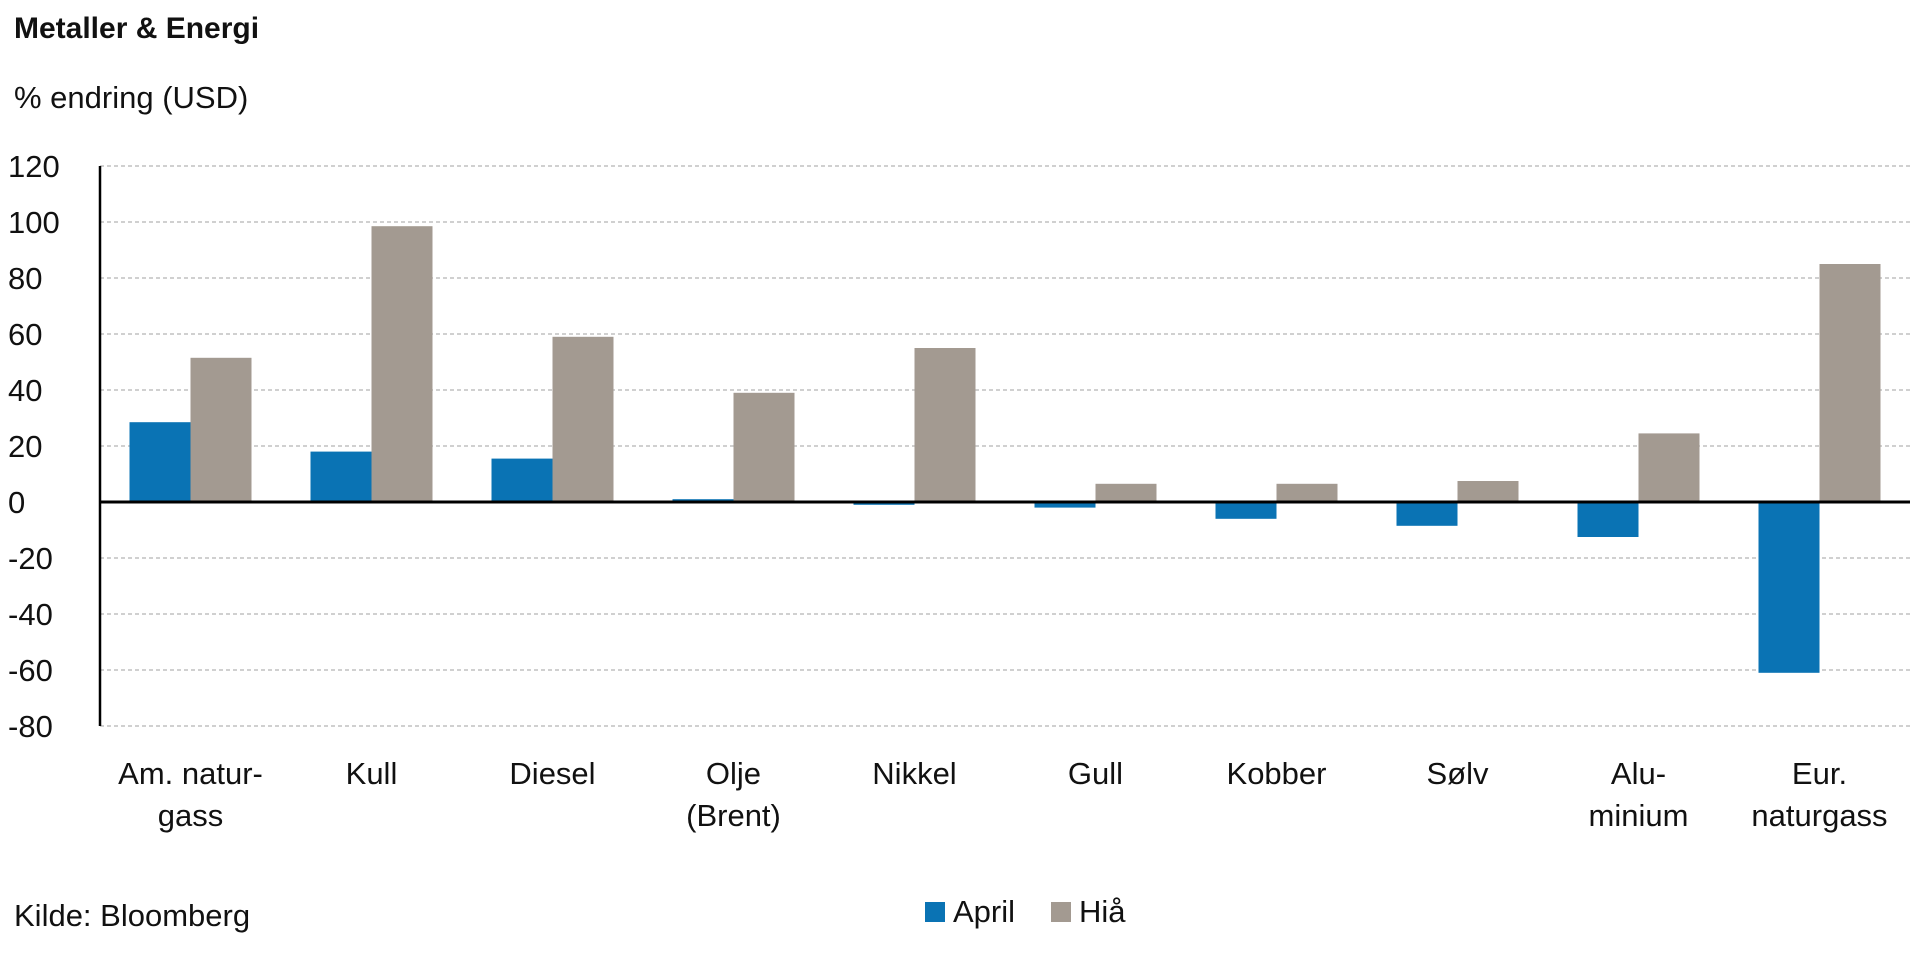 The image size is (1920, 953). Describe the element at coordinates (1458, 773) in the screenshot. I see `x-tick-label: Sølv` at that location.